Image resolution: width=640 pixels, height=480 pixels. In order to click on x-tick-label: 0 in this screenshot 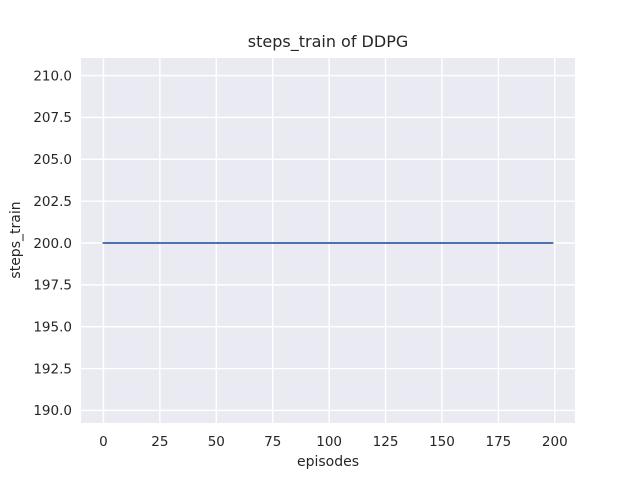, I will do `click(103, 442)`.